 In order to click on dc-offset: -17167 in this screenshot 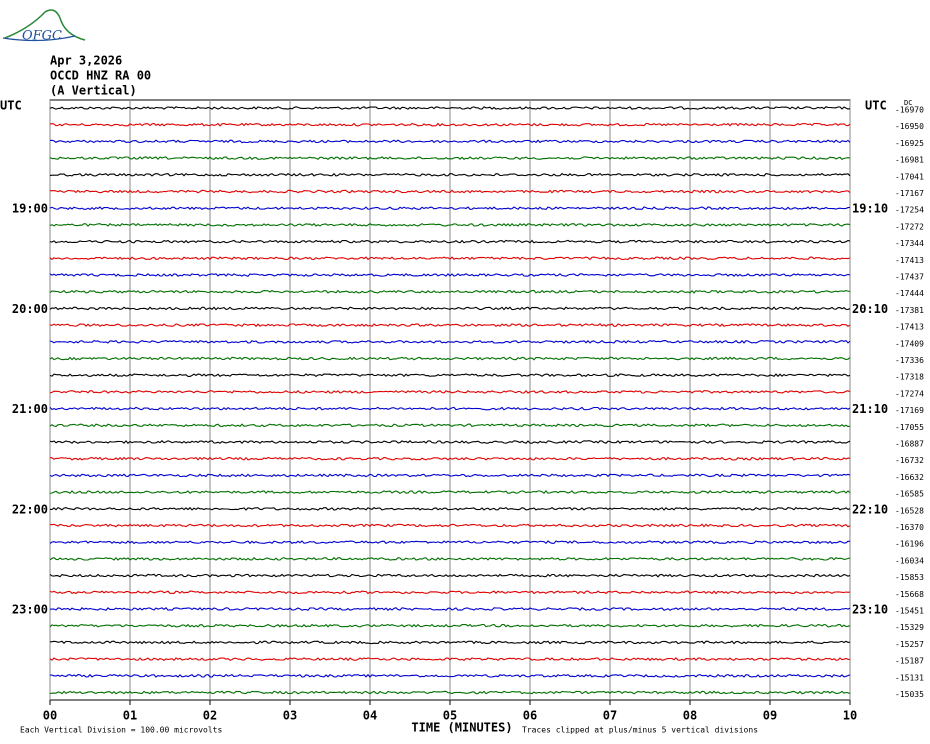, I will do `click(909, 193)`.